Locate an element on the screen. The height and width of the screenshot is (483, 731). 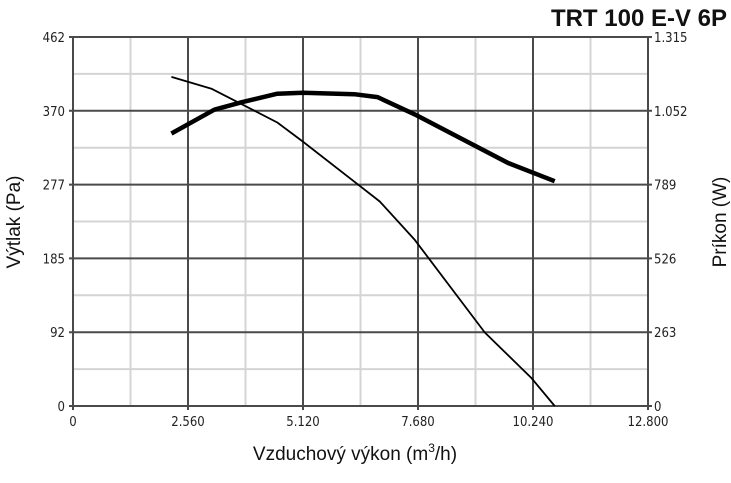
y2-axis-label: Príkon (W) is located at coordinates (720, 222).